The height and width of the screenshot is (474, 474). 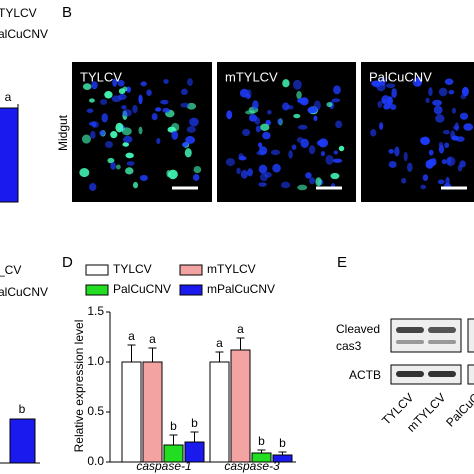 I want to click on legend-label: mPalCuCNV, so click(x=241, y=289).